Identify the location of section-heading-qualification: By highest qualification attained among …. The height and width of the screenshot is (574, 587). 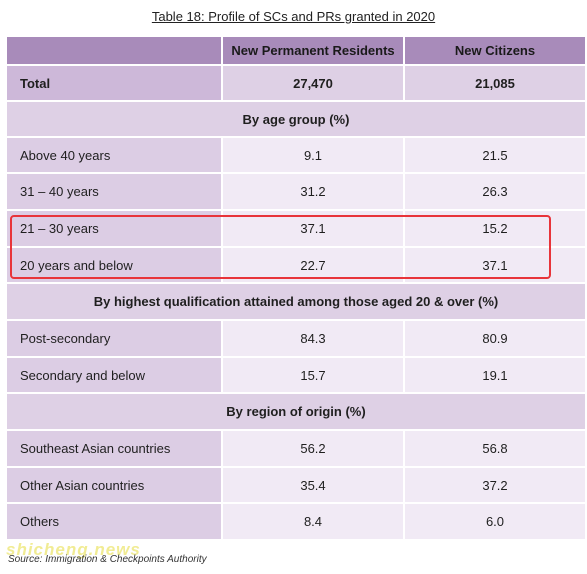
(296, 302).